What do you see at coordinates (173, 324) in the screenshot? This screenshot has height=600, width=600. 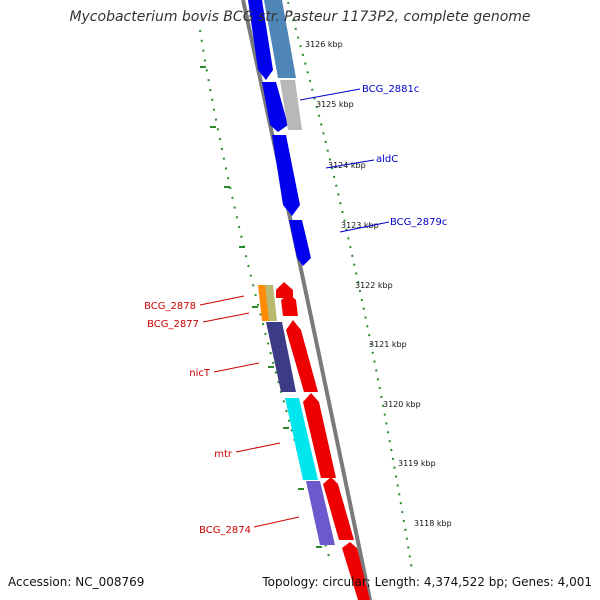 I see `gene-label: BCG_2877` at bounding box center [173, 324].